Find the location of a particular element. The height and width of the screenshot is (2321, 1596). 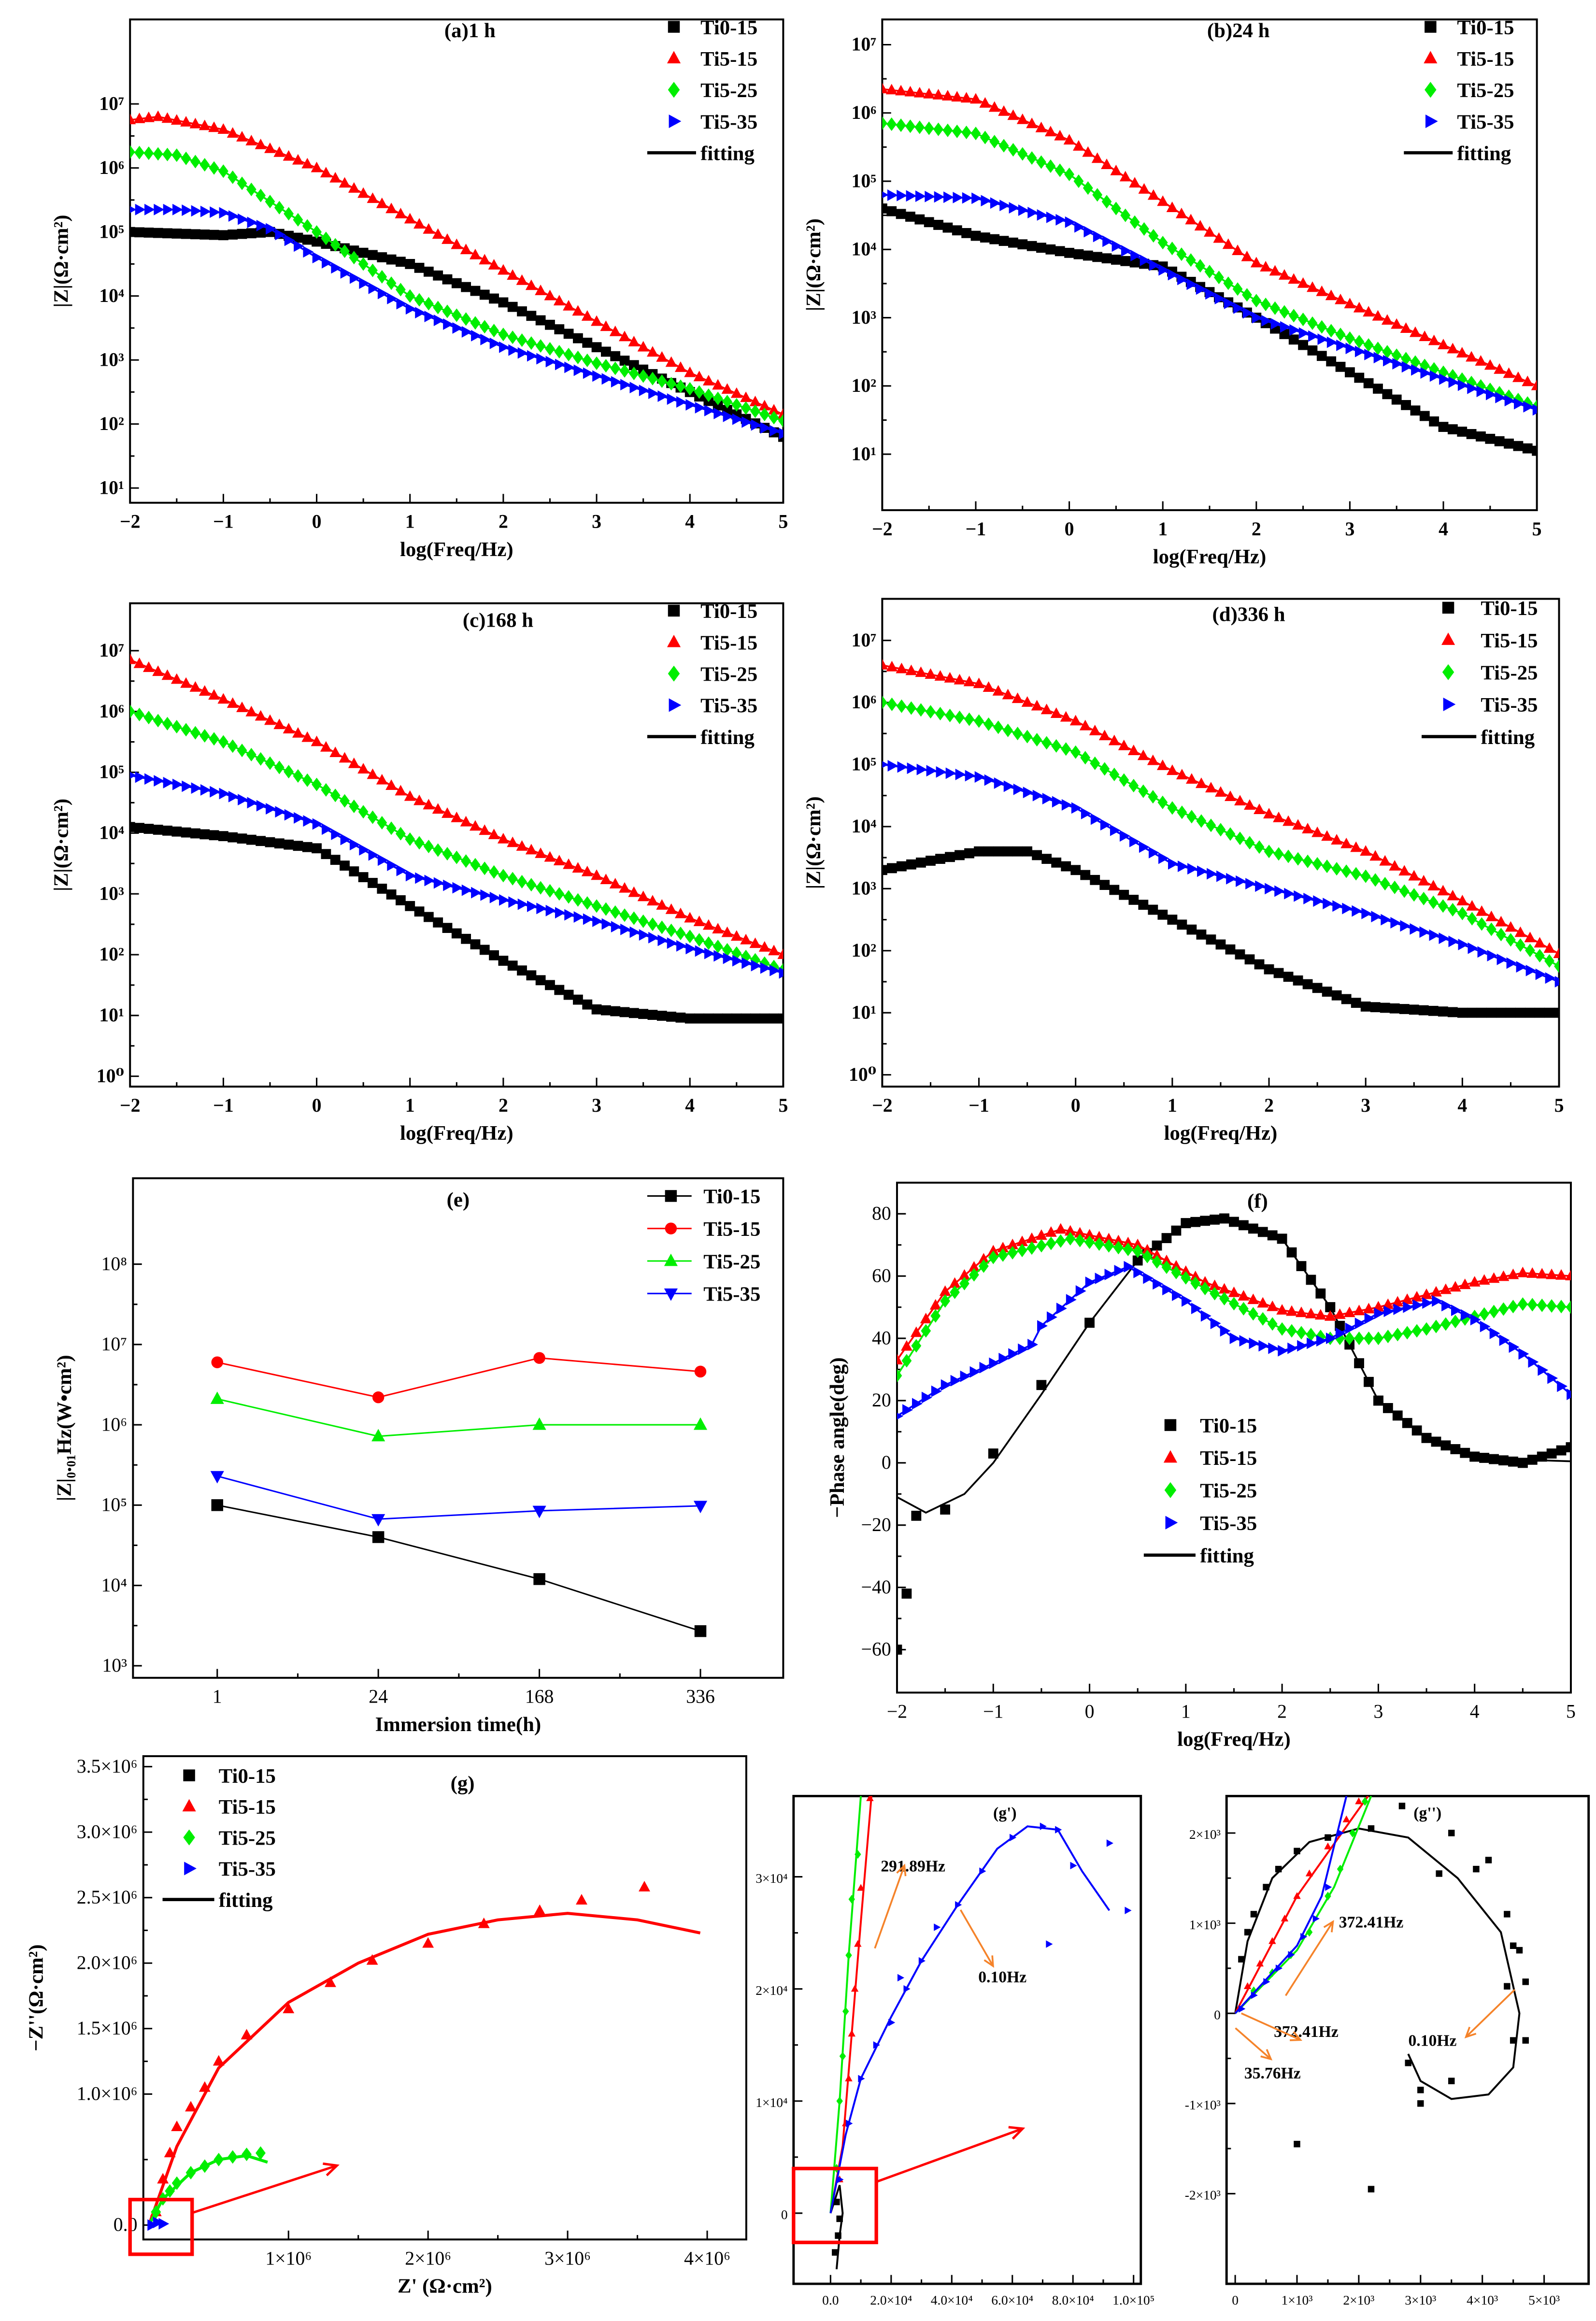

y-tick-label: 1×10⁴ is located at coordinates (771, 2102).